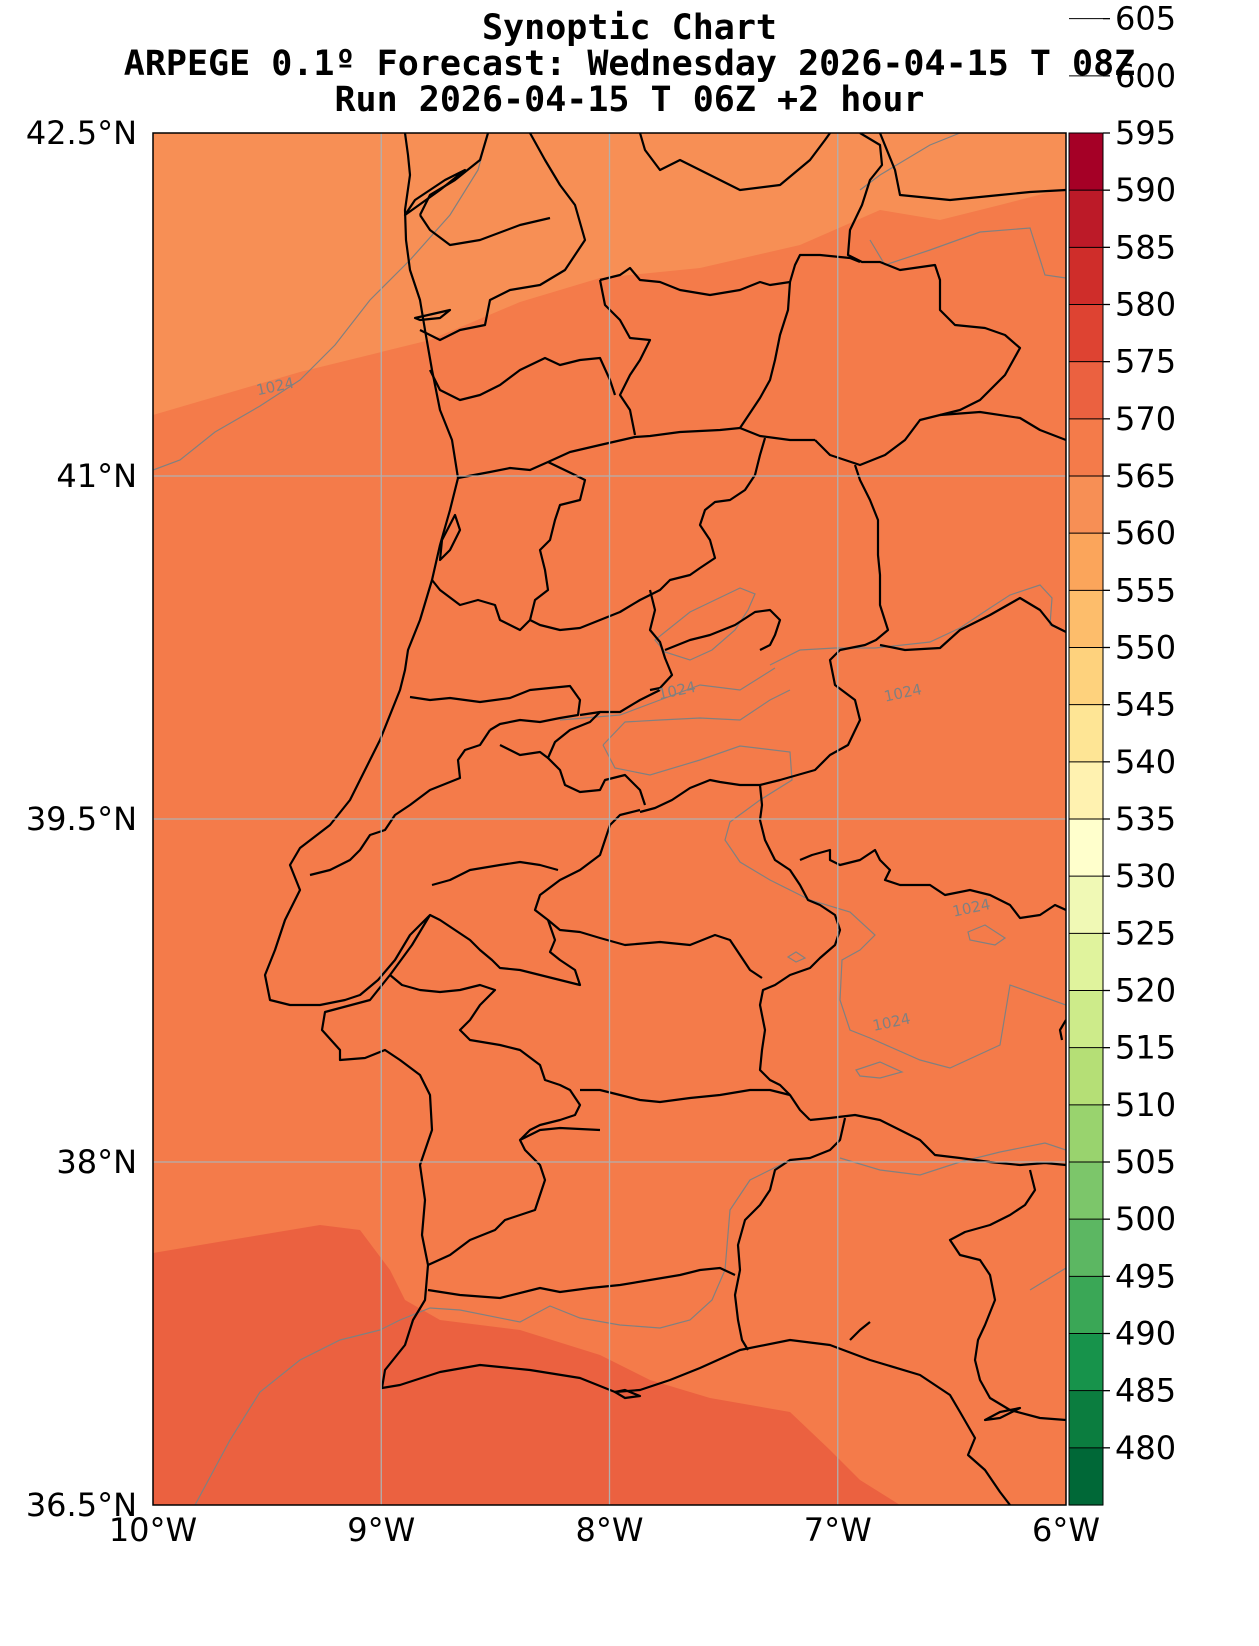  Describe the element at coordinates (1145, 876) in the screenshot. I see `colorbar-label: 530` at that location.